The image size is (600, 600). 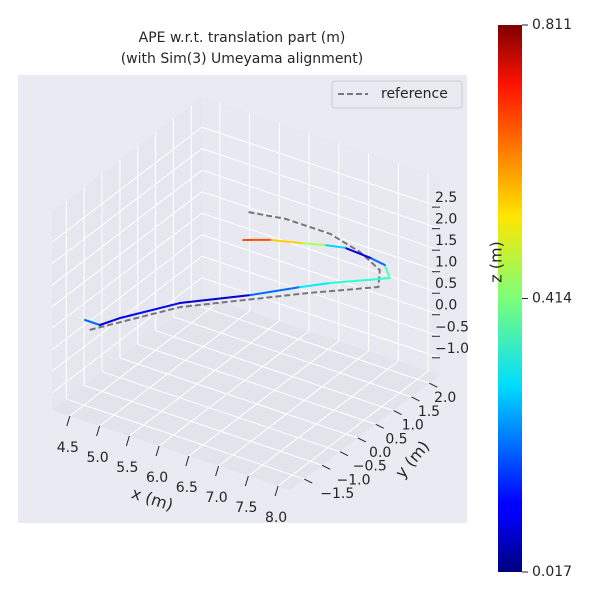 What do you see at coordinates (446, 241) in the screenshot?
I see `z-tick-label: 1.5` at bounding box center [446, 241].